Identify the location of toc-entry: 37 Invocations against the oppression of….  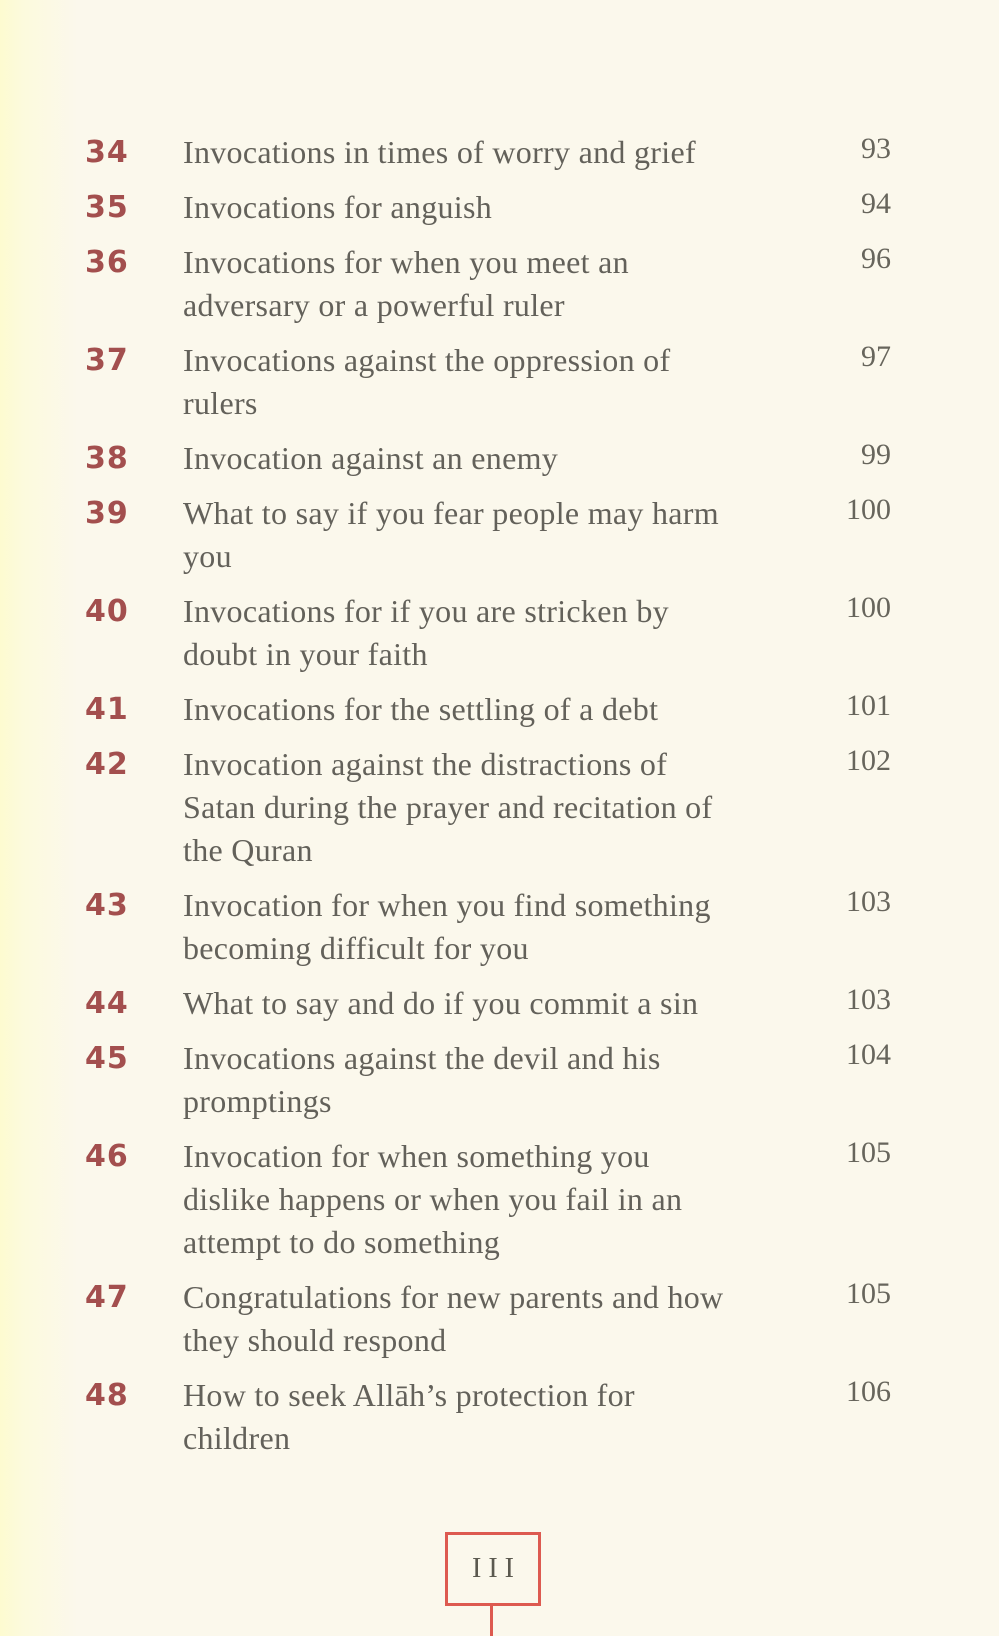
(499, 382).